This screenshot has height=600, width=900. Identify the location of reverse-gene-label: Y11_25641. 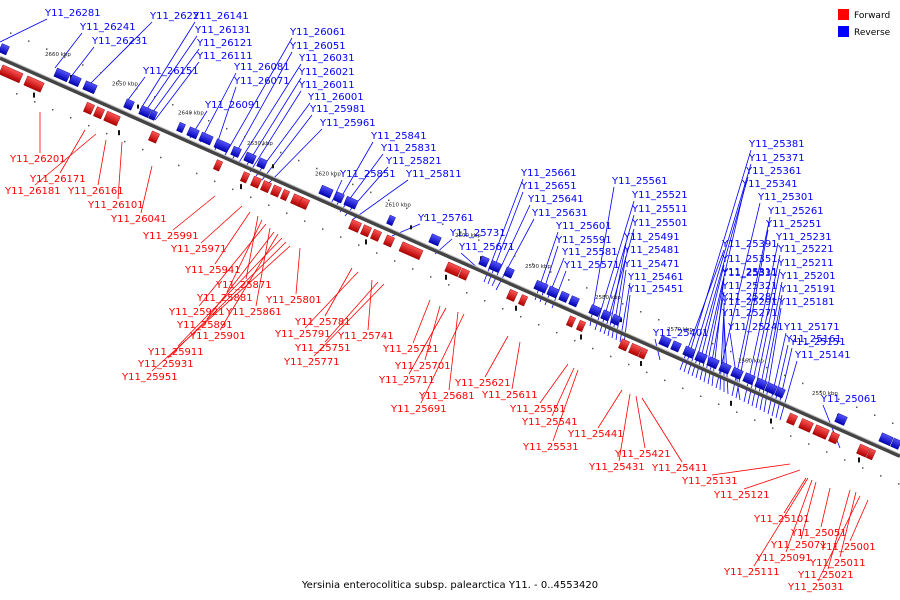
(555, 199).